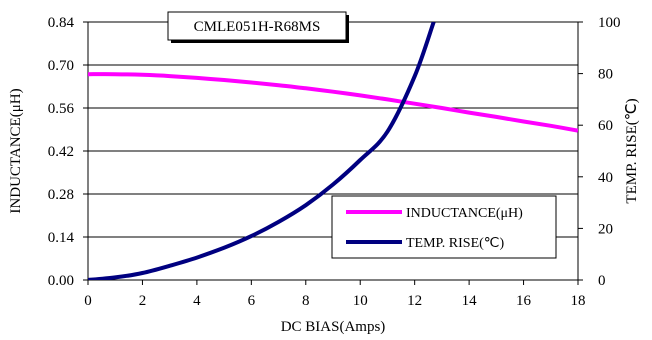 This screenshot has height=340, width=652. I want to click on y-left-tick-label: 0.70, so click(61, 66).